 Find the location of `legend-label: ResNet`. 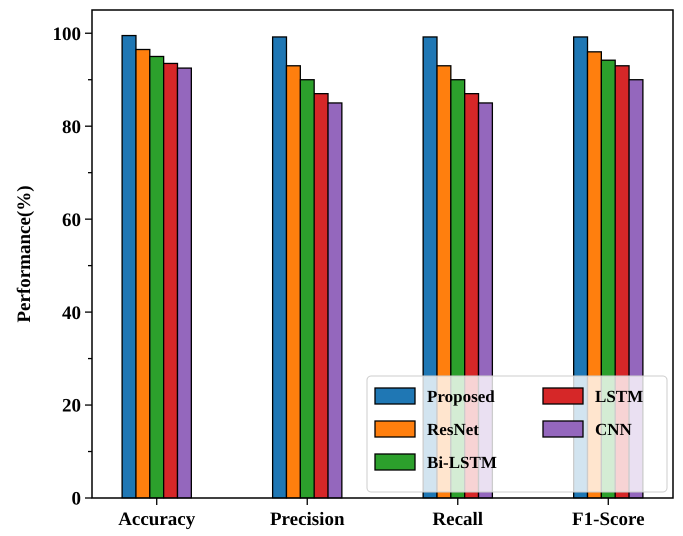

legend-label: ResNet is located at coordinates (453, 429).